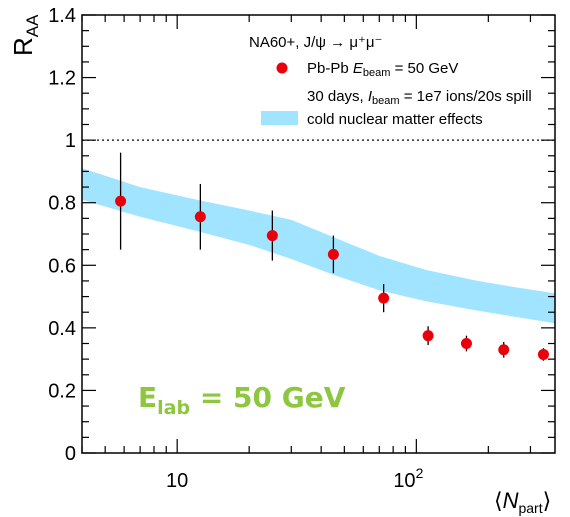 This screenshot has width=570, height=517. Describe the element at coordinates (23, 46) in the screenshot. I see `y-axis-title-main: R` at that location.